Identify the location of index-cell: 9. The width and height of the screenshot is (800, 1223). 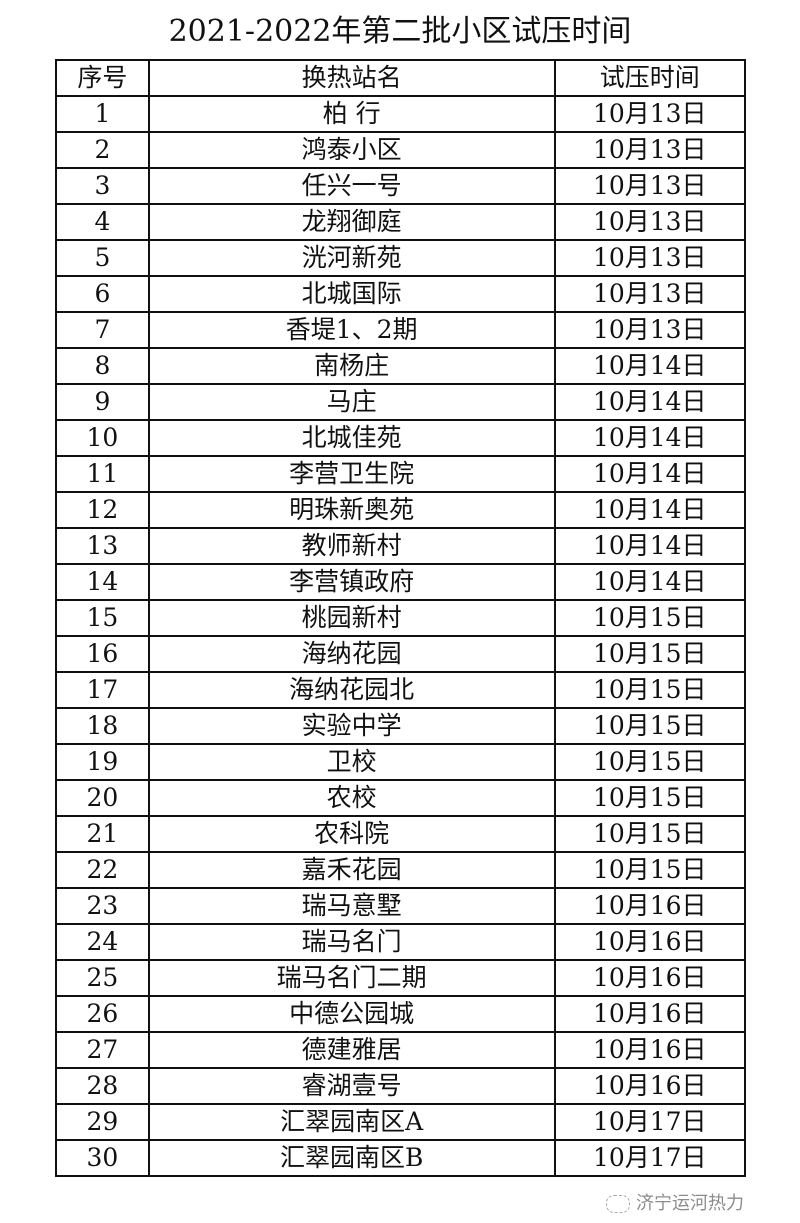
(102, 402).